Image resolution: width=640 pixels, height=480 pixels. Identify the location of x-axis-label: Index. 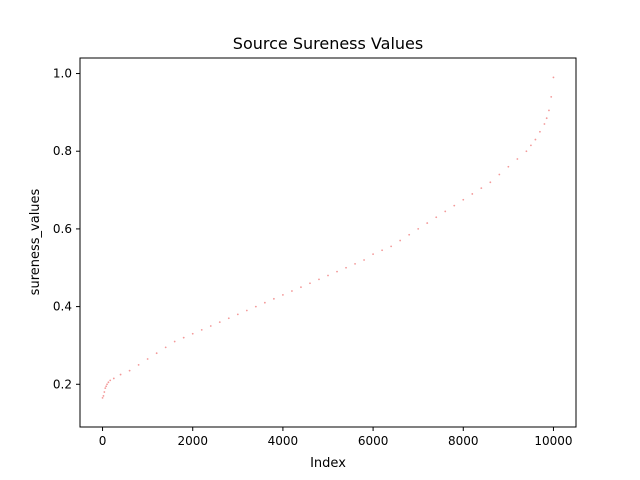
(328, 463).